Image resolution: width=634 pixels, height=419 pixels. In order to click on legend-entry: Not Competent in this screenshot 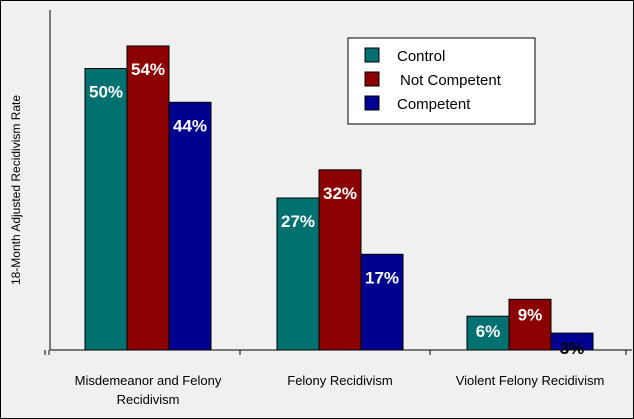, I will do `click(451, 80)`.